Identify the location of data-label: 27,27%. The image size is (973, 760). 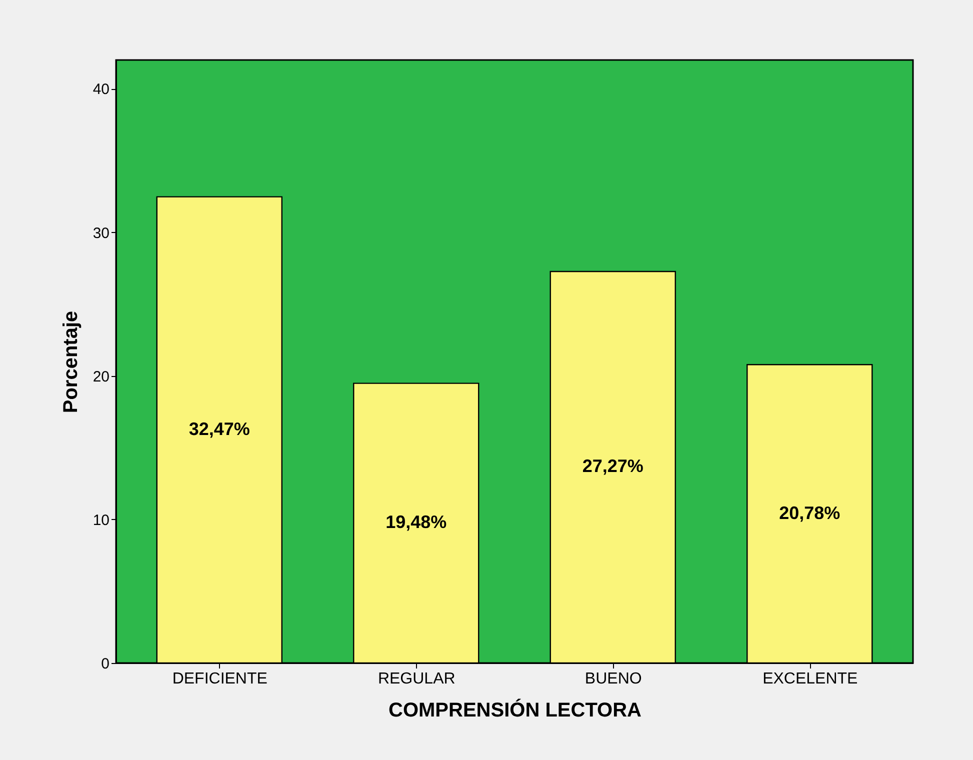
(613, 466).